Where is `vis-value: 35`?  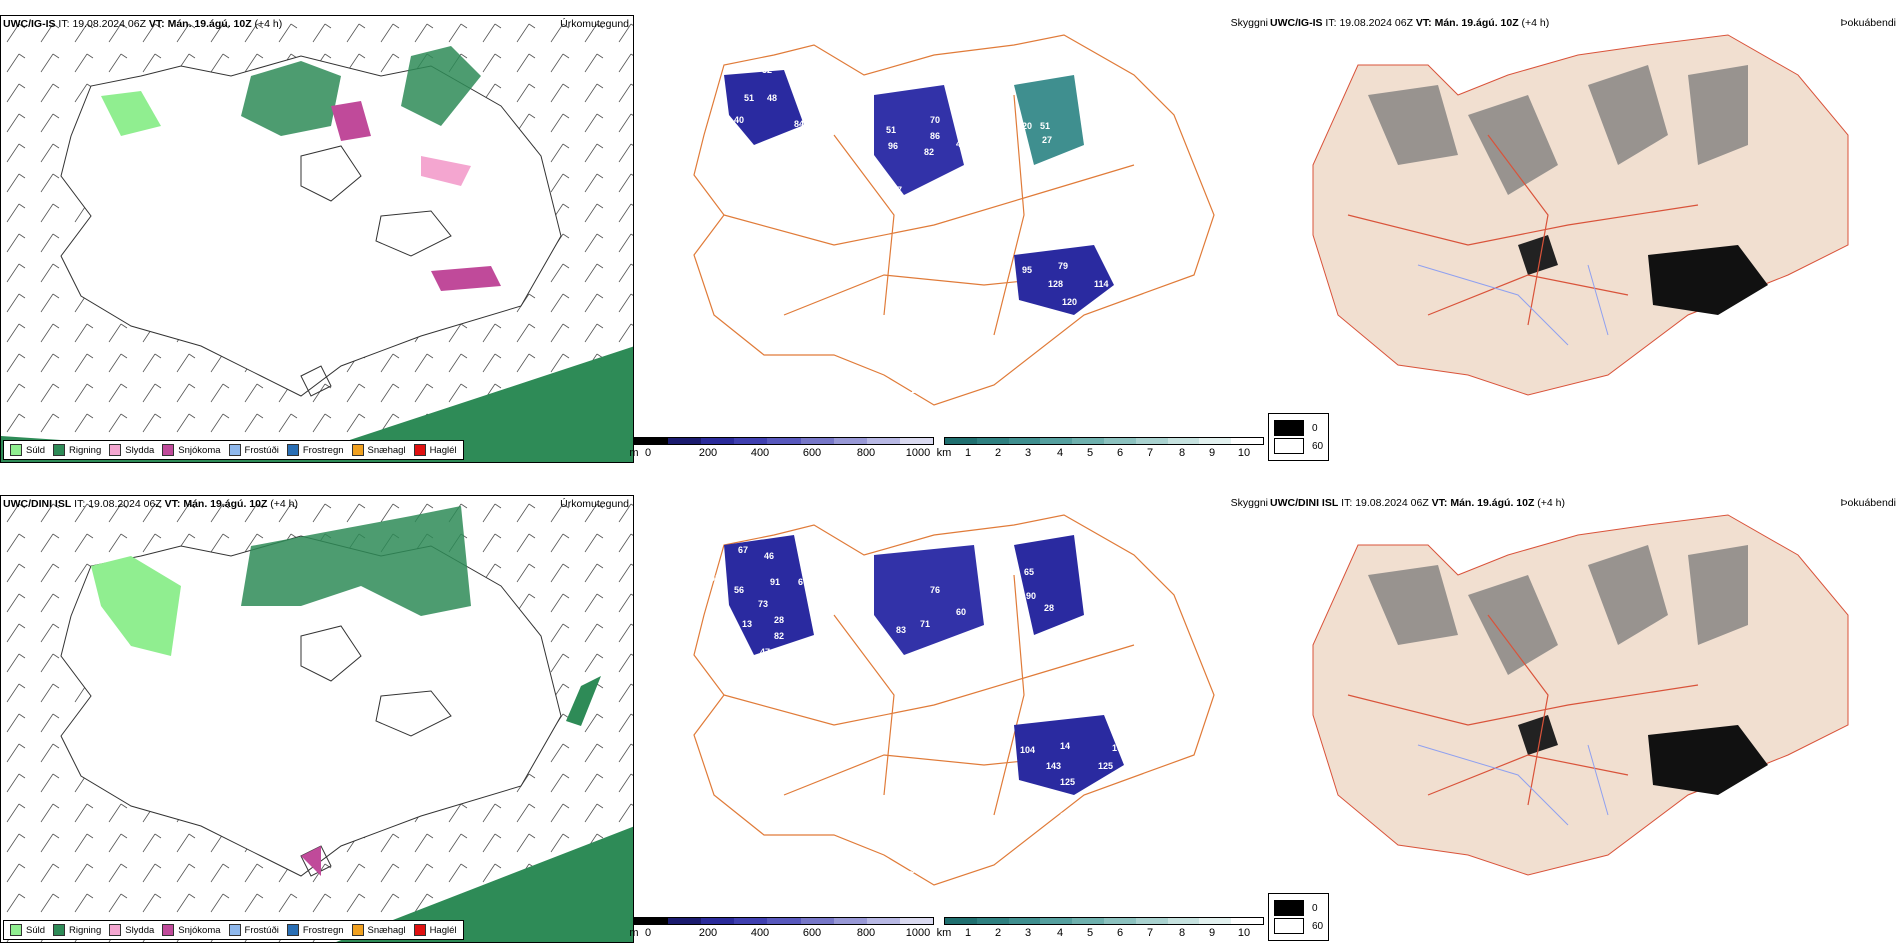 vis-value: 35 is located at coordinates (915, 870).